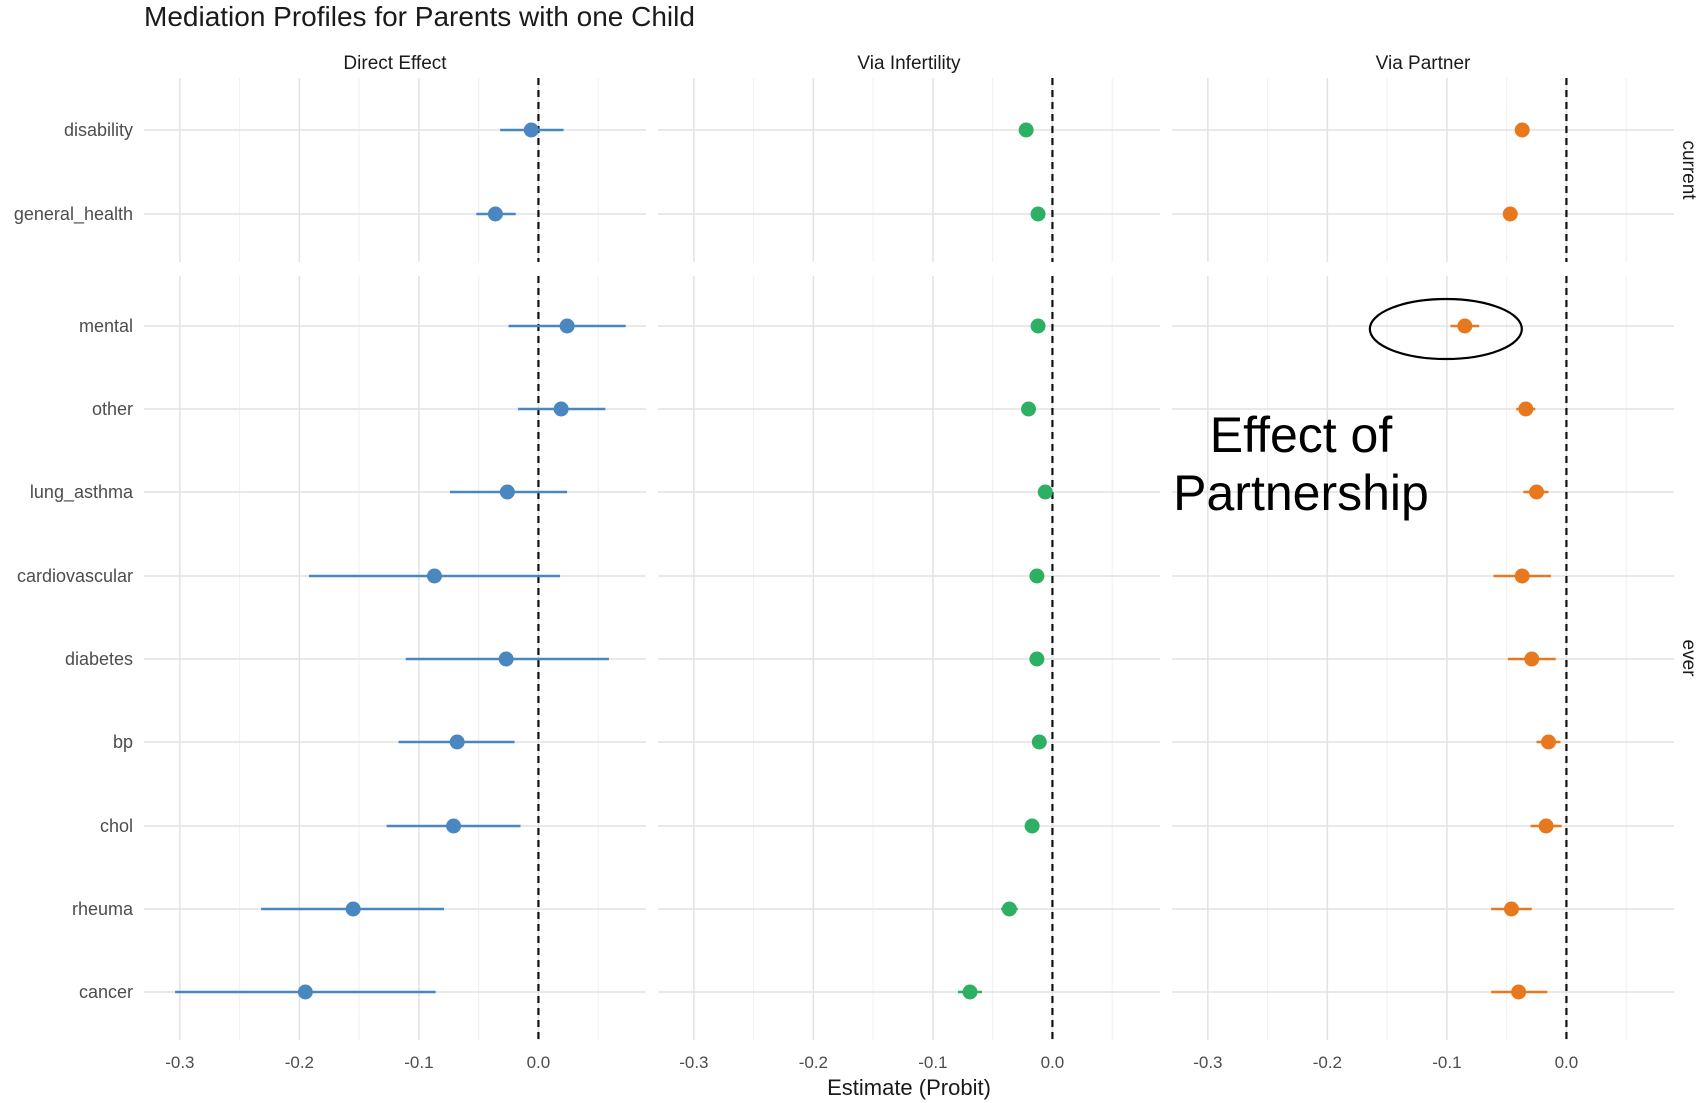  I want to click on row-facet-label: ever, so click(1688, 659).